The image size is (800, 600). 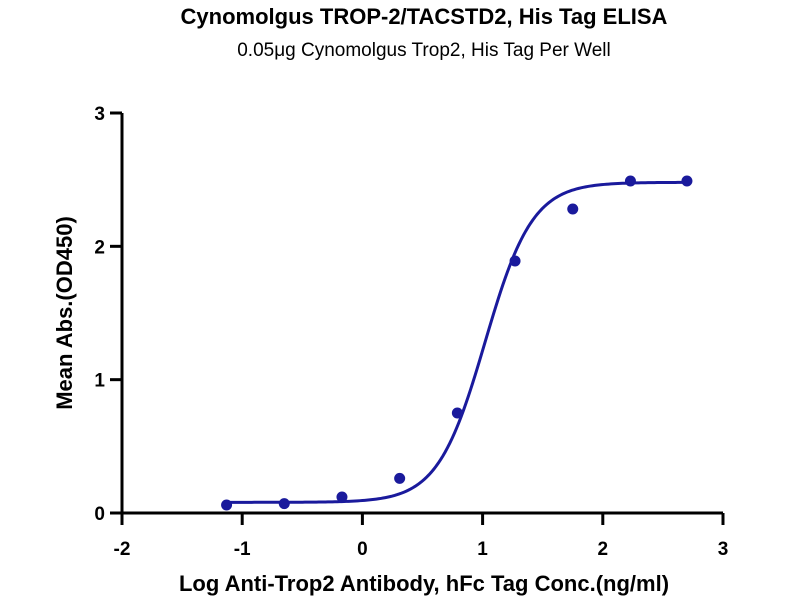 I want to click on y-axis-ticks: 0 1 2 3, so click(x=108, y=314).